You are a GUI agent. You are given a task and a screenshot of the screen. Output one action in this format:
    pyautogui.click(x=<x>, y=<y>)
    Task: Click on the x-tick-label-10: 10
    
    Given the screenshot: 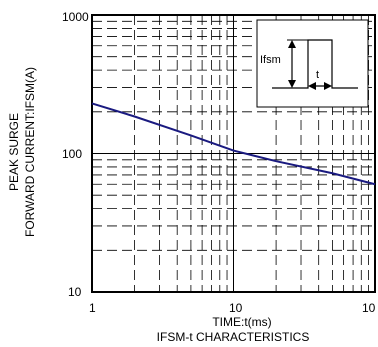 What is the action you would take?
    pyautogui.click(x=236, y=308)
    